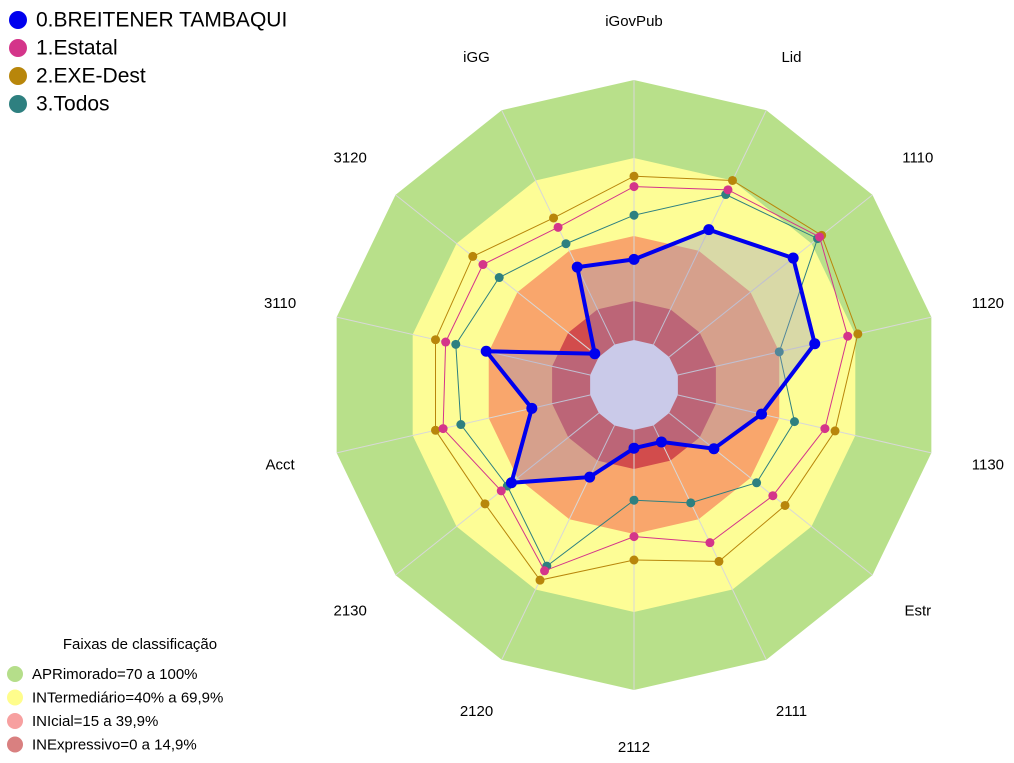 Image resolution: width=1014 pixels, height=763 pixels. Describe the element at coordinates (73, 104) in the screenshot. I see `legend-label: 3.Todos` at that location.